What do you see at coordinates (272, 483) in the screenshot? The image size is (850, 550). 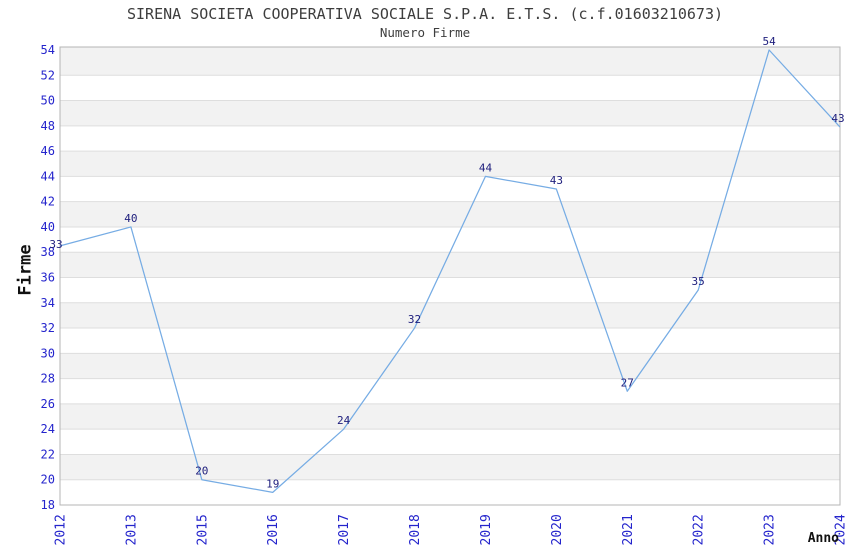 I see `data-point-label: 19` at bounding box center [272, 483].